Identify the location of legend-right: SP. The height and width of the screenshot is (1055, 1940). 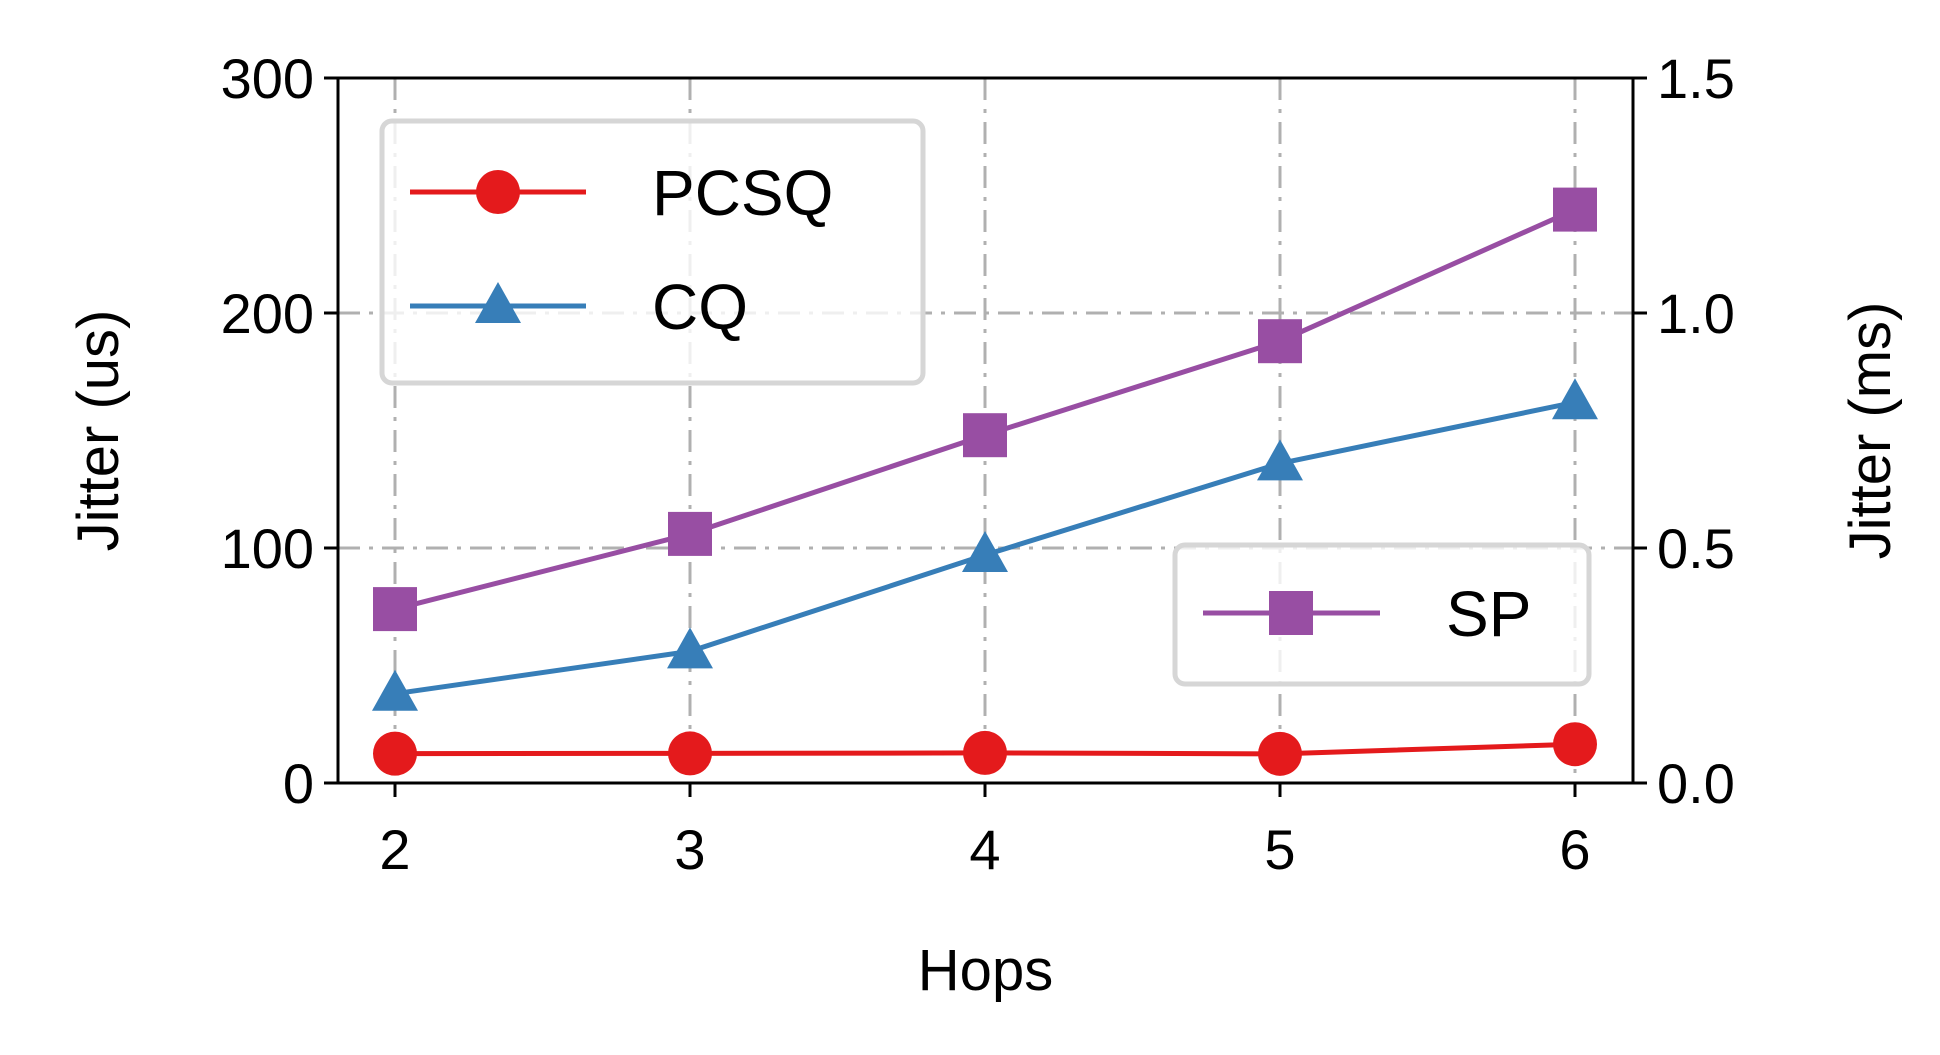
(1382, 614).